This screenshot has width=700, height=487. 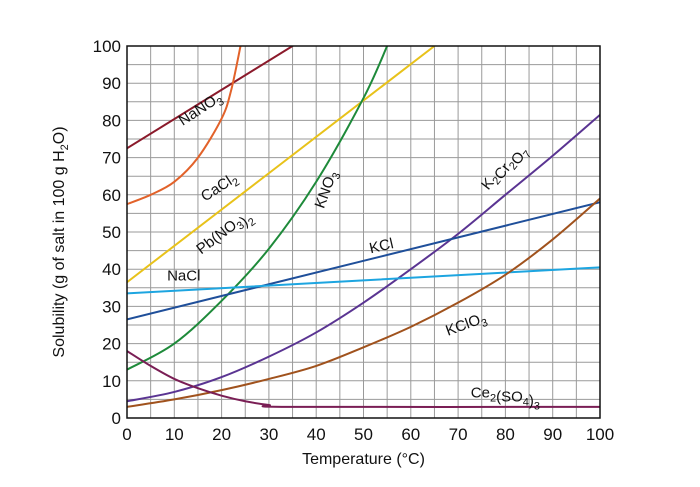 What do you see at coordinates (225, 234) in the screenshot?
I see `curve-label: Pb(NO3)2` at bounding box center [225, 234].